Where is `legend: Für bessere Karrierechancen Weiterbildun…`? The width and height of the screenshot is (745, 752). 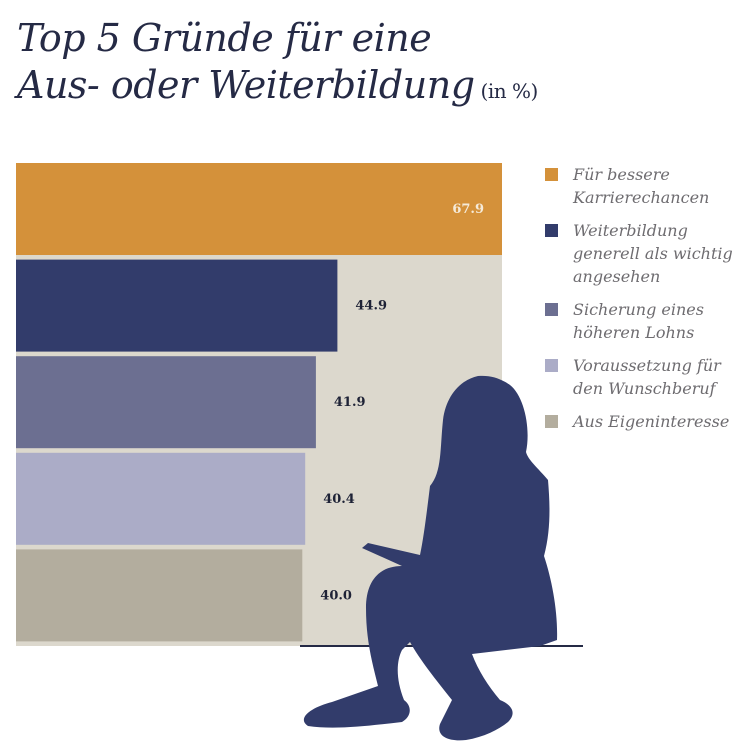
legend: Für bessere Karrierechancen Weiterbildun… is located at coordinates (645, 303).